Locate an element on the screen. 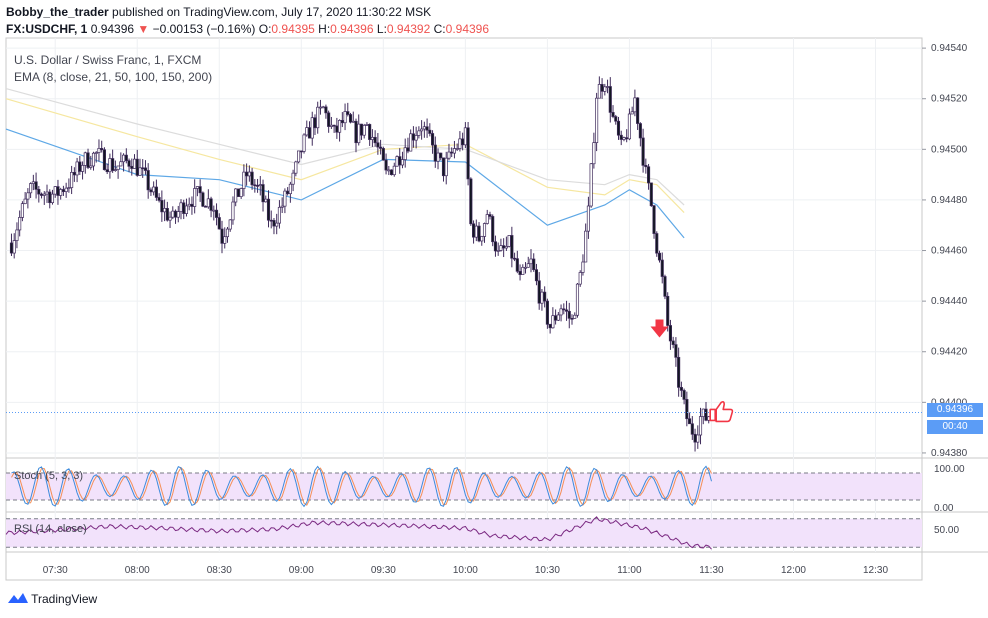 Image resolution: width=988 pixels, height=618 pixels. price-tick-label: 0.94400 is located at coordinates (949, 402).